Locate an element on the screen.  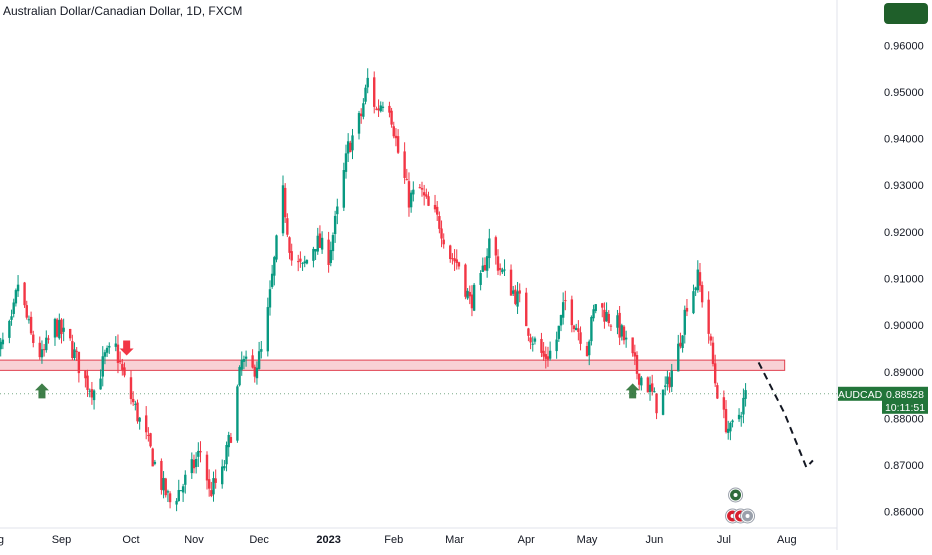
x-tick-label: Aug is located at coordinates (787, 540).